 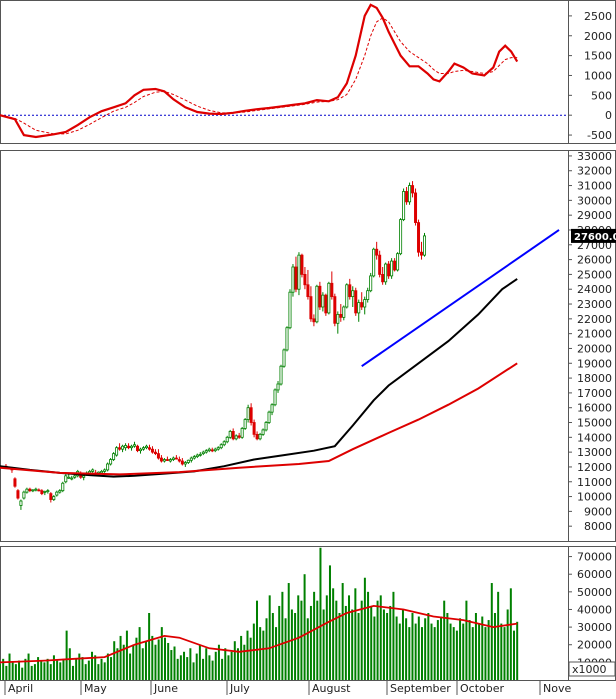 I want to click on price-ytick-label: 19000, so click(x=594, y=363).